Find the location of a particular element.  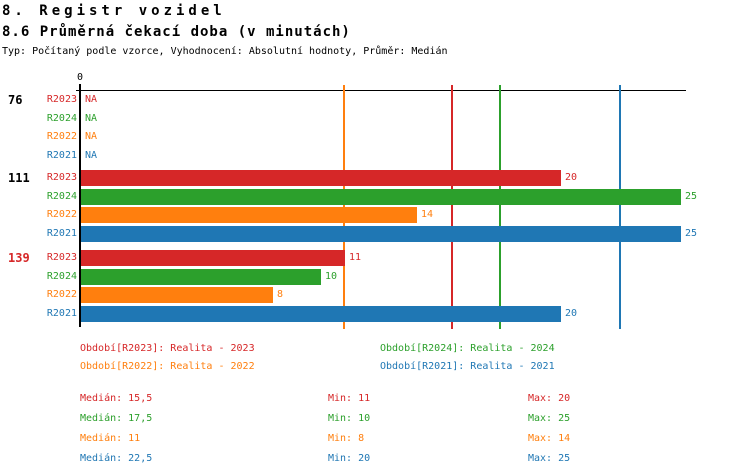

group-label: 111 is located at coordinates (19, 178).